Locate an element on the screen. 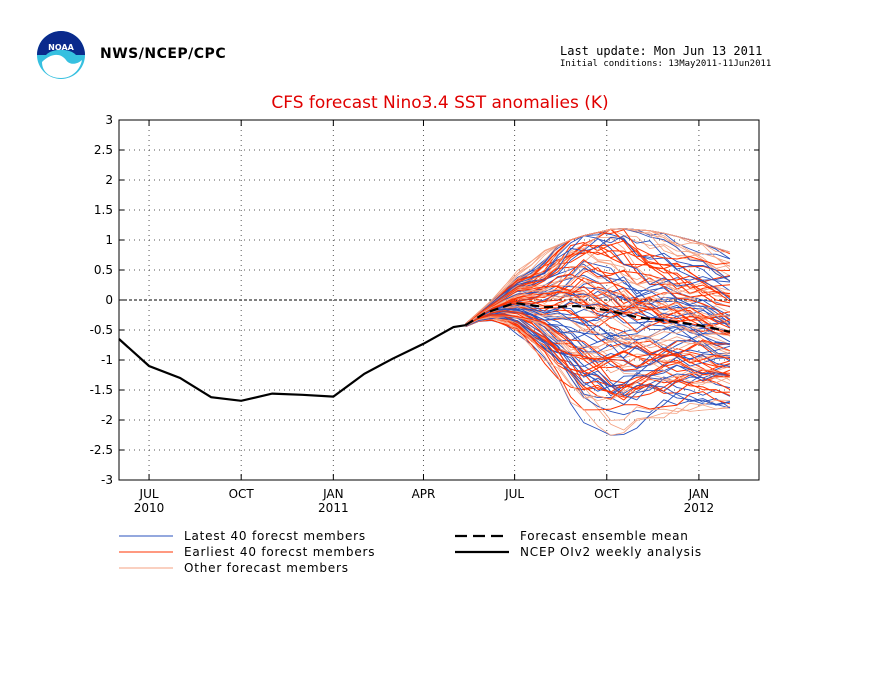 The width and height of the screenshot is (880, 680). y-tick-label: 3 is located at coordinates (109, 120).